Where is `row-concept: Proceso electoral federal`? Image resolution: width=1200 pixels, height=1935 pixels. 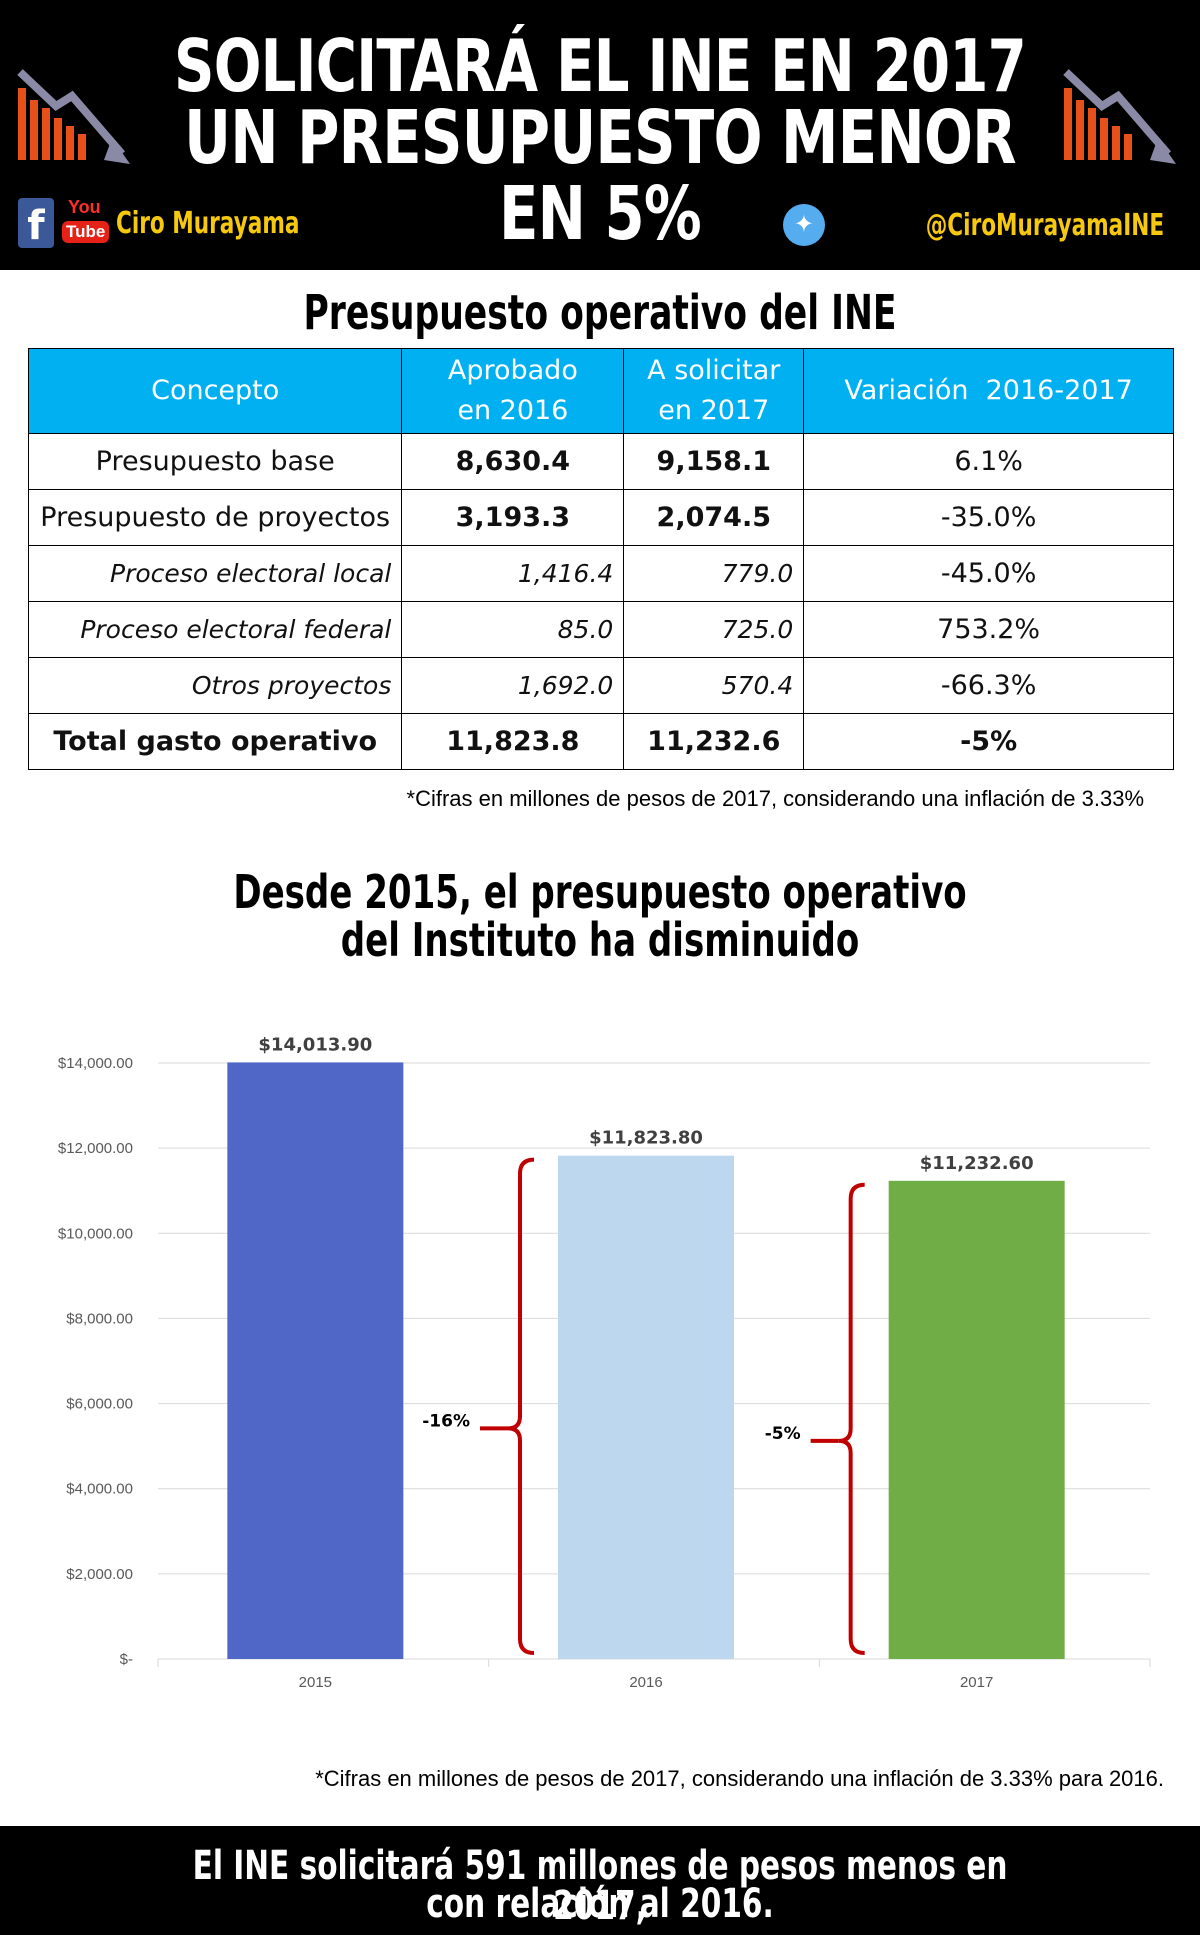 row-concept: Proceso electoral federal is located at coordinates (215, 629).